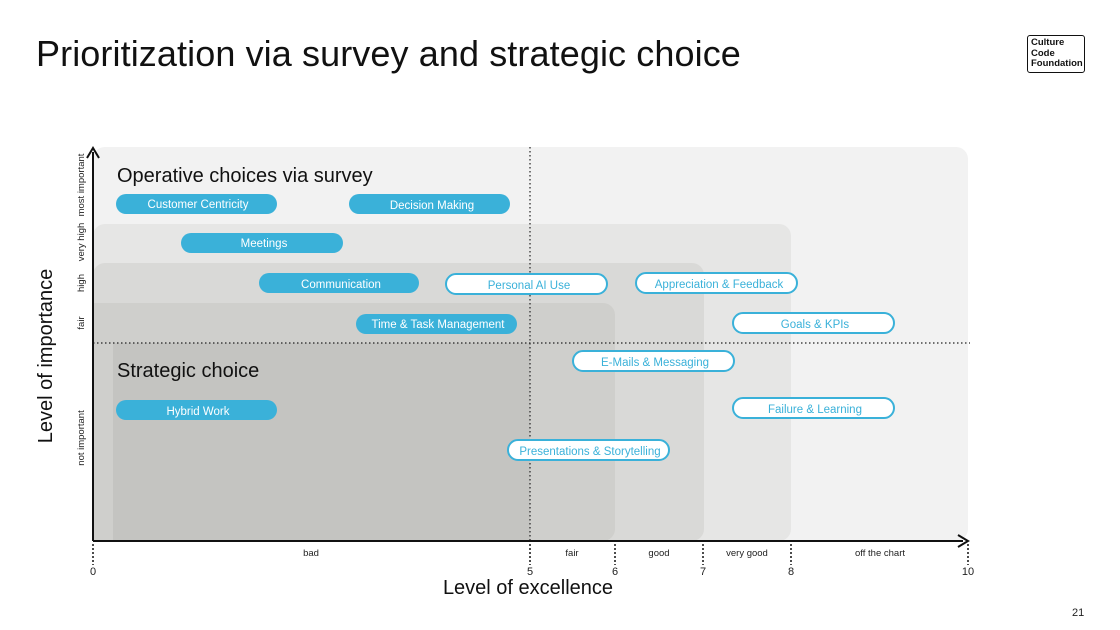 The image size is (1120, 630). I want to click on pill-personal-ai-use: Personal AI Use, so click(526, 284).